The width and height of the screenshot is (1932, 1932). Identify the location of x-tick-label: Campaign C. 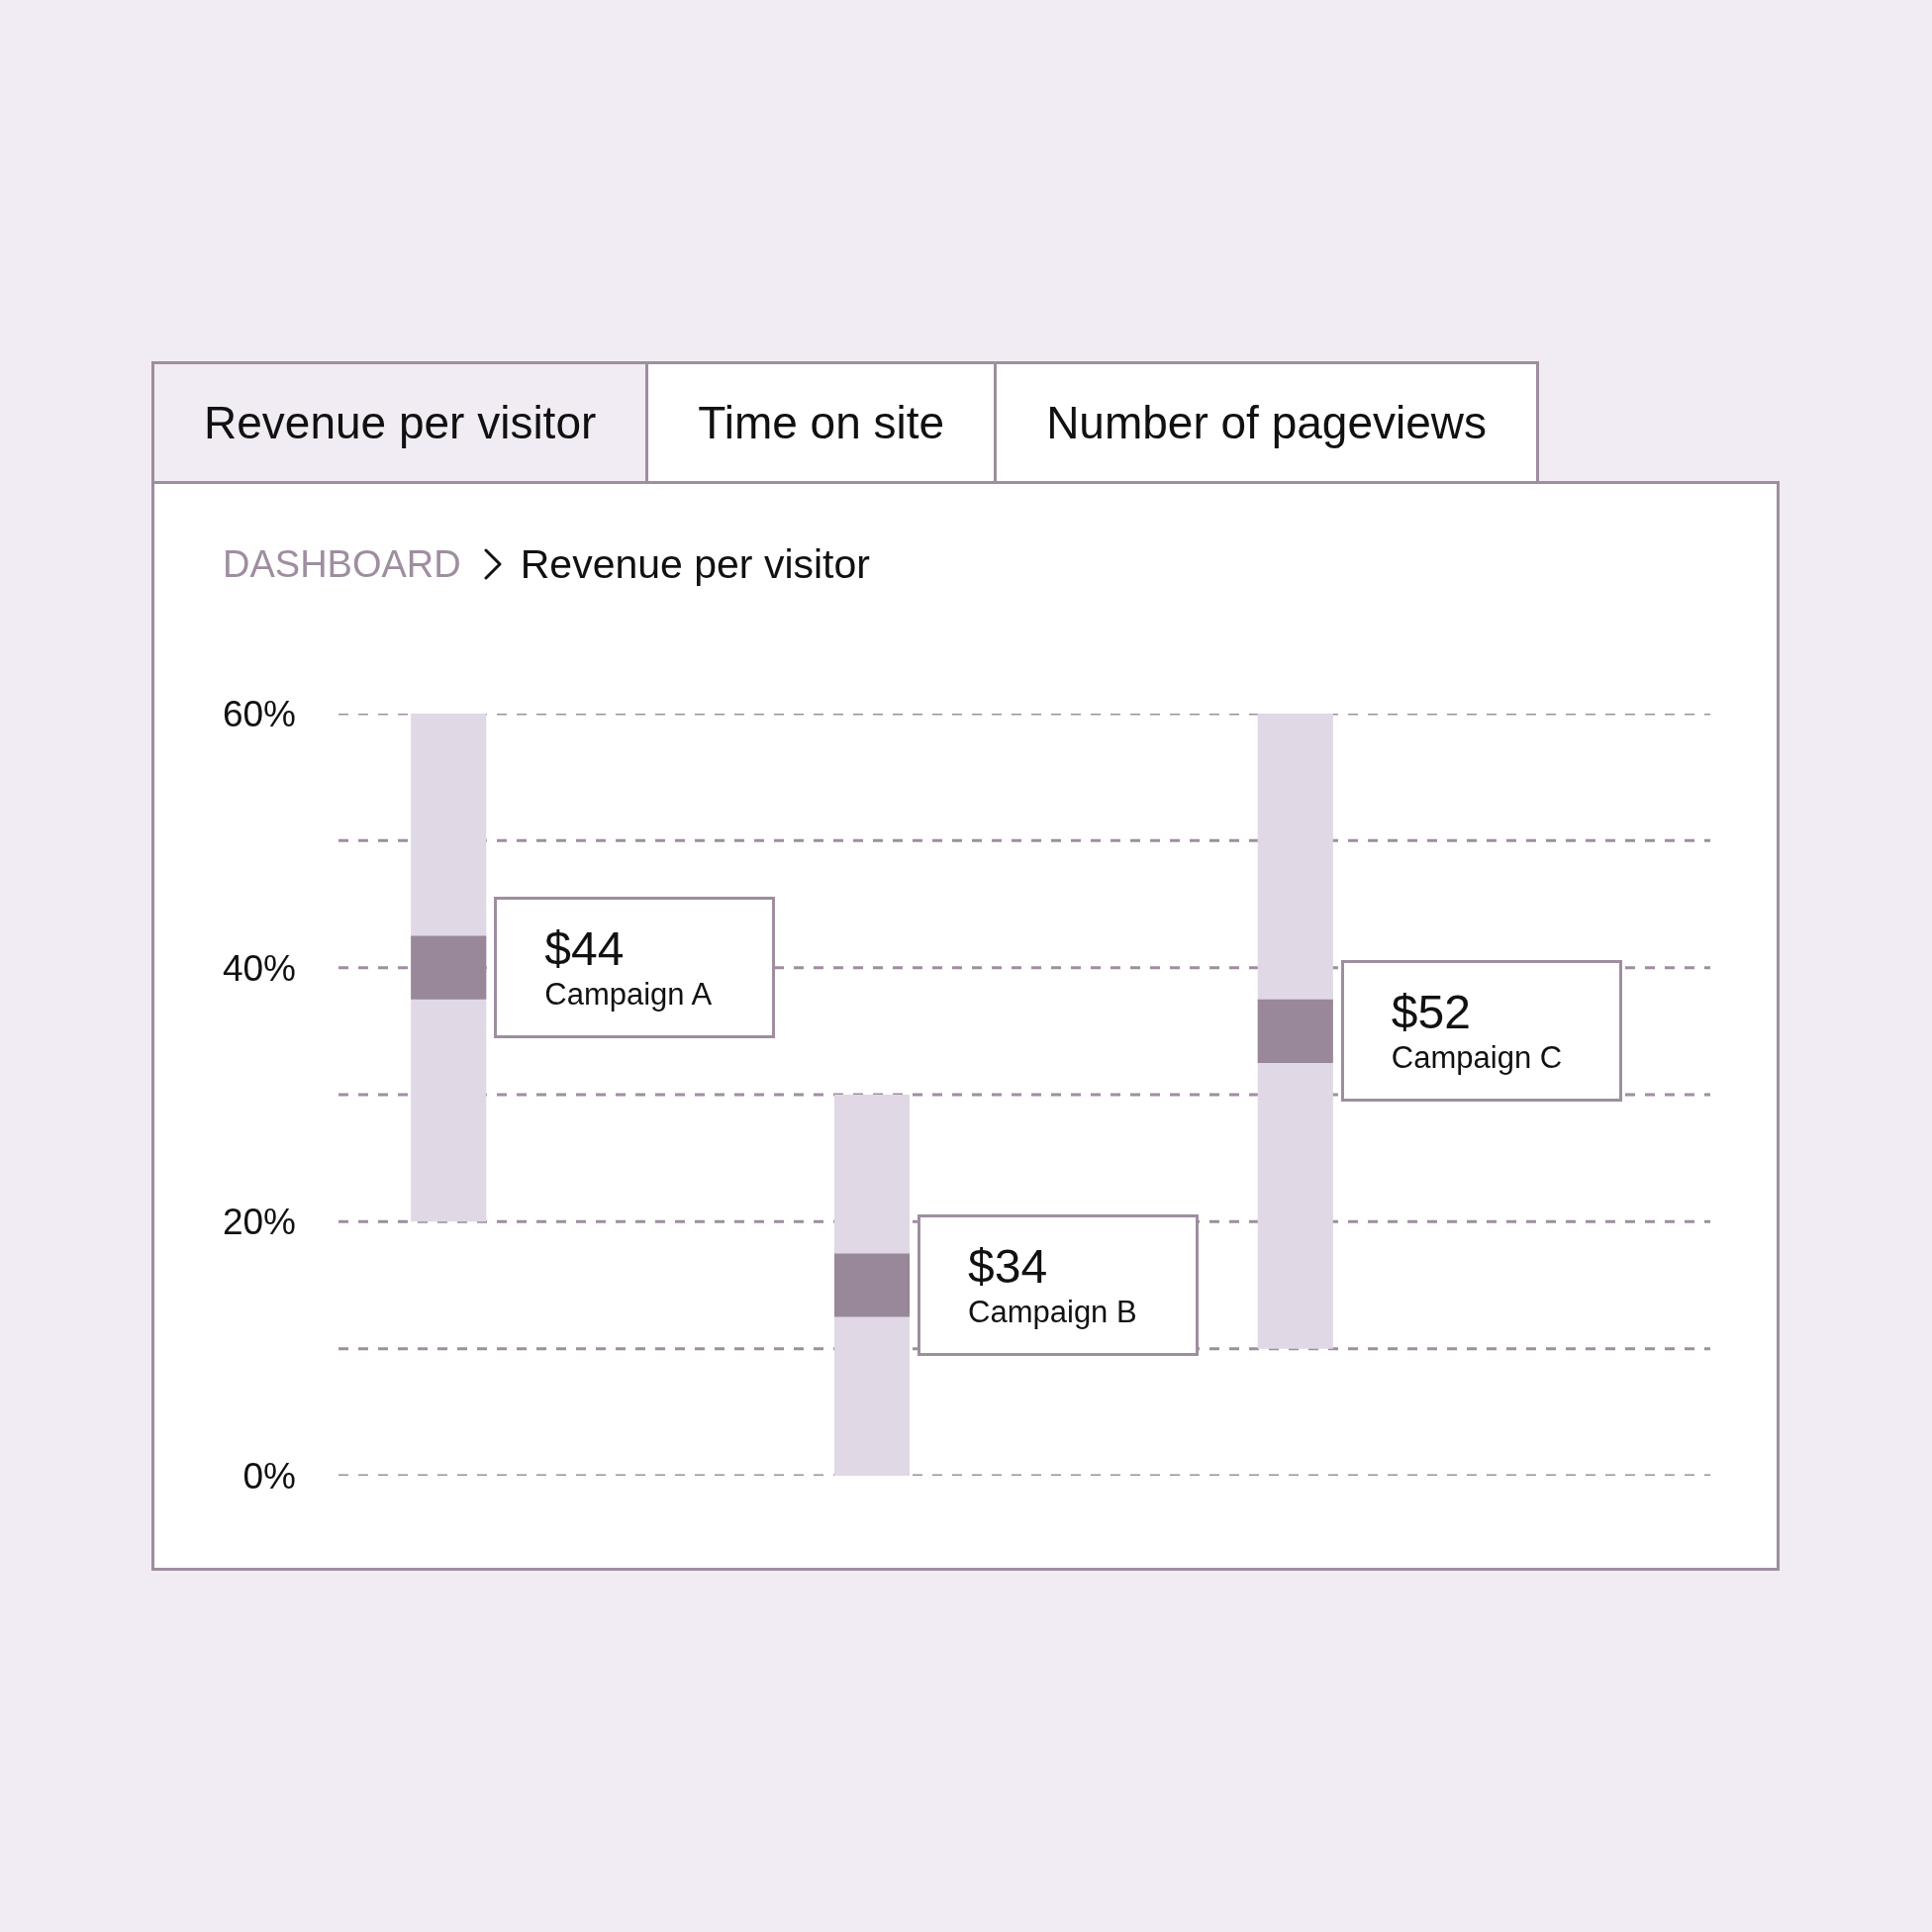
(1477, 1057).